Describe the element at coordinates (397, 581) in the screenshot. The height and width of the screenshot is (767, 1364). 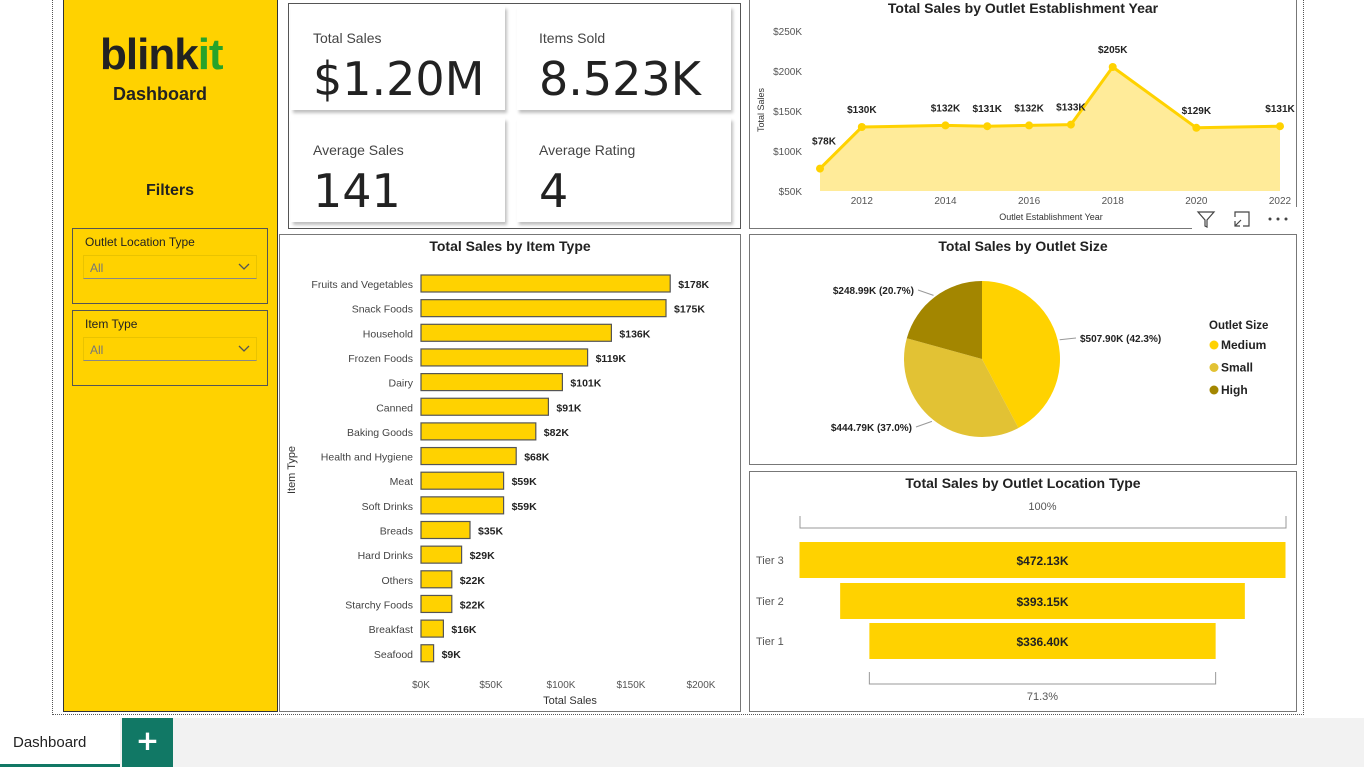
I see `category-label: Others` at that location.